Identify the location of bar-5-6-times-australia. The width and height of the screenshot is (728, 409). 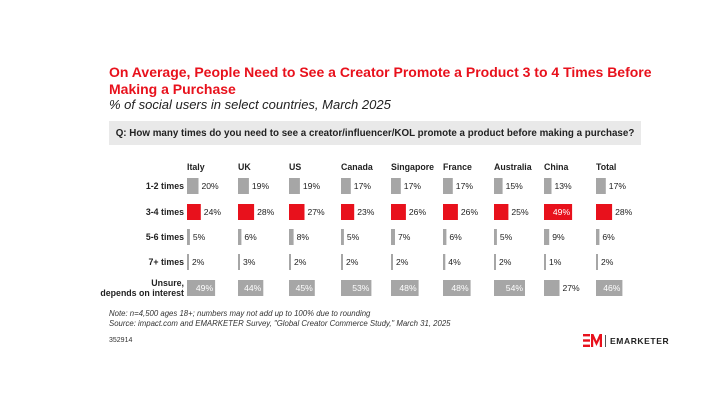
(495, 237).